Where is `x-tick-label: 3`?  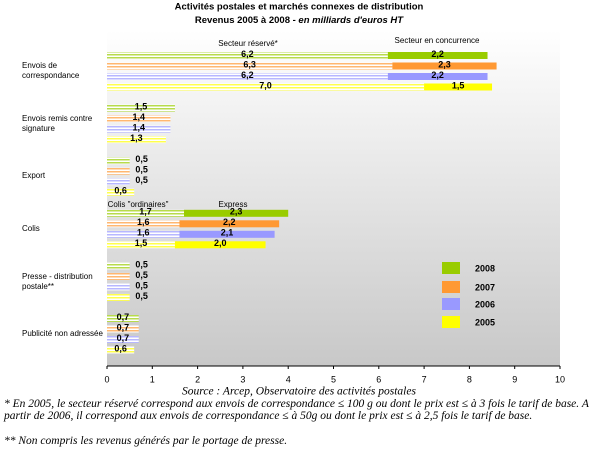 x-tick-label: 3 is located at coordinates (242, 379).